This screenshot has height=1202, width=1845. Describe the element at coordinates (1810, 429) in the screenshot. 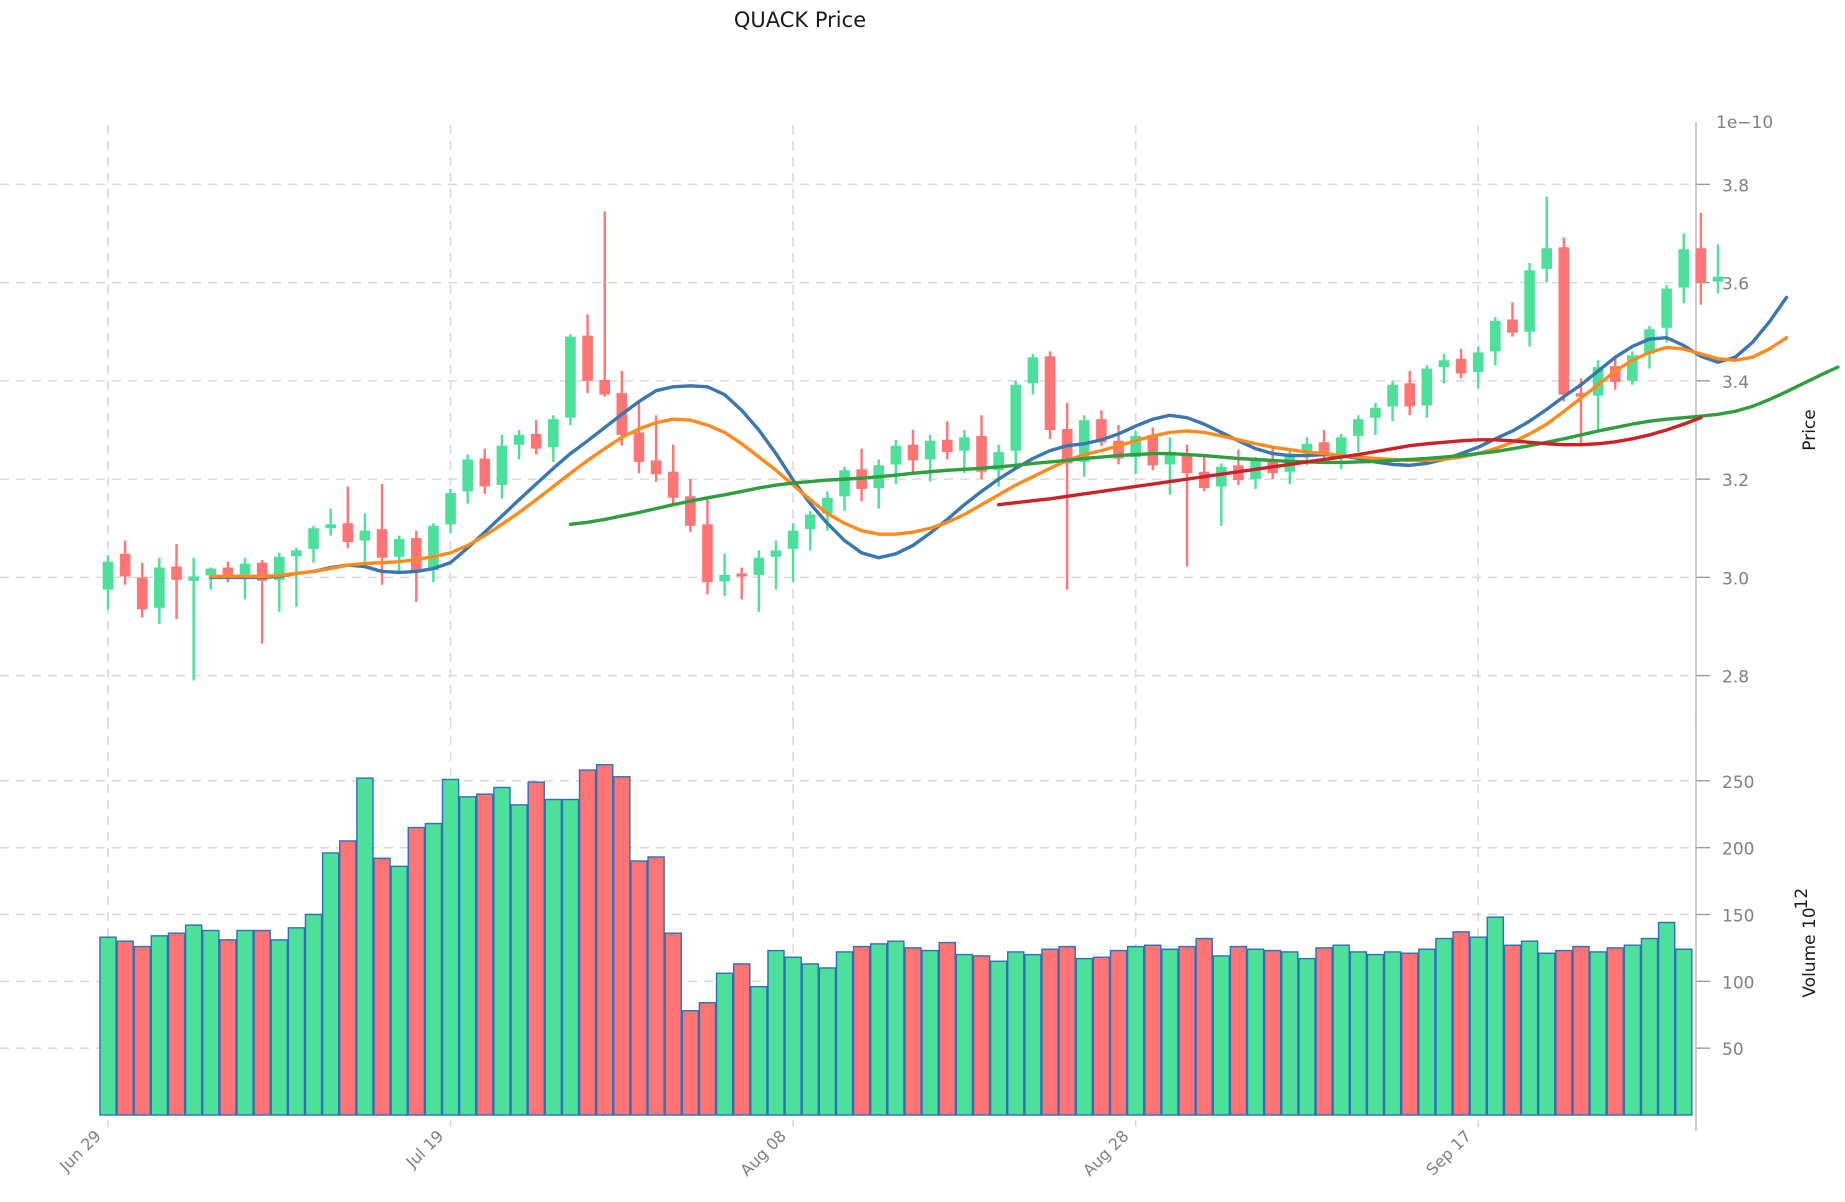

I see `price-axis-title: Price` at that location.